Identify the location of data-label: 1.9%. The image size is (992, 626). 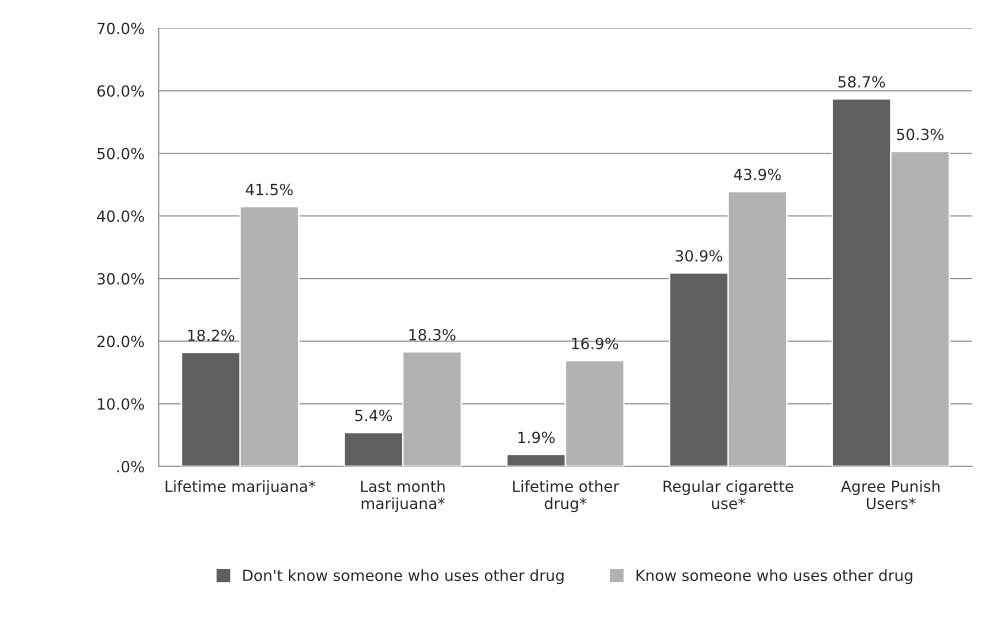
(536, 438).